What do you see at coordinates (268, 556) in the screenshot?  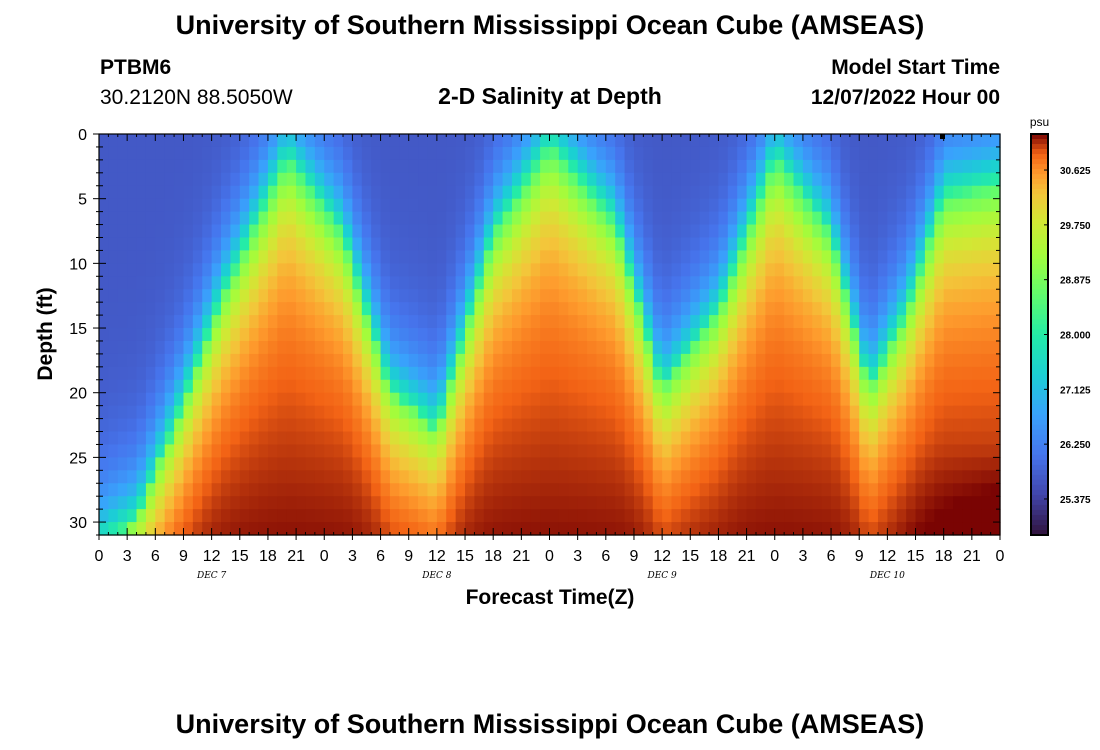 I see `x-tick-label: 18` at bounding box center [268, 556].